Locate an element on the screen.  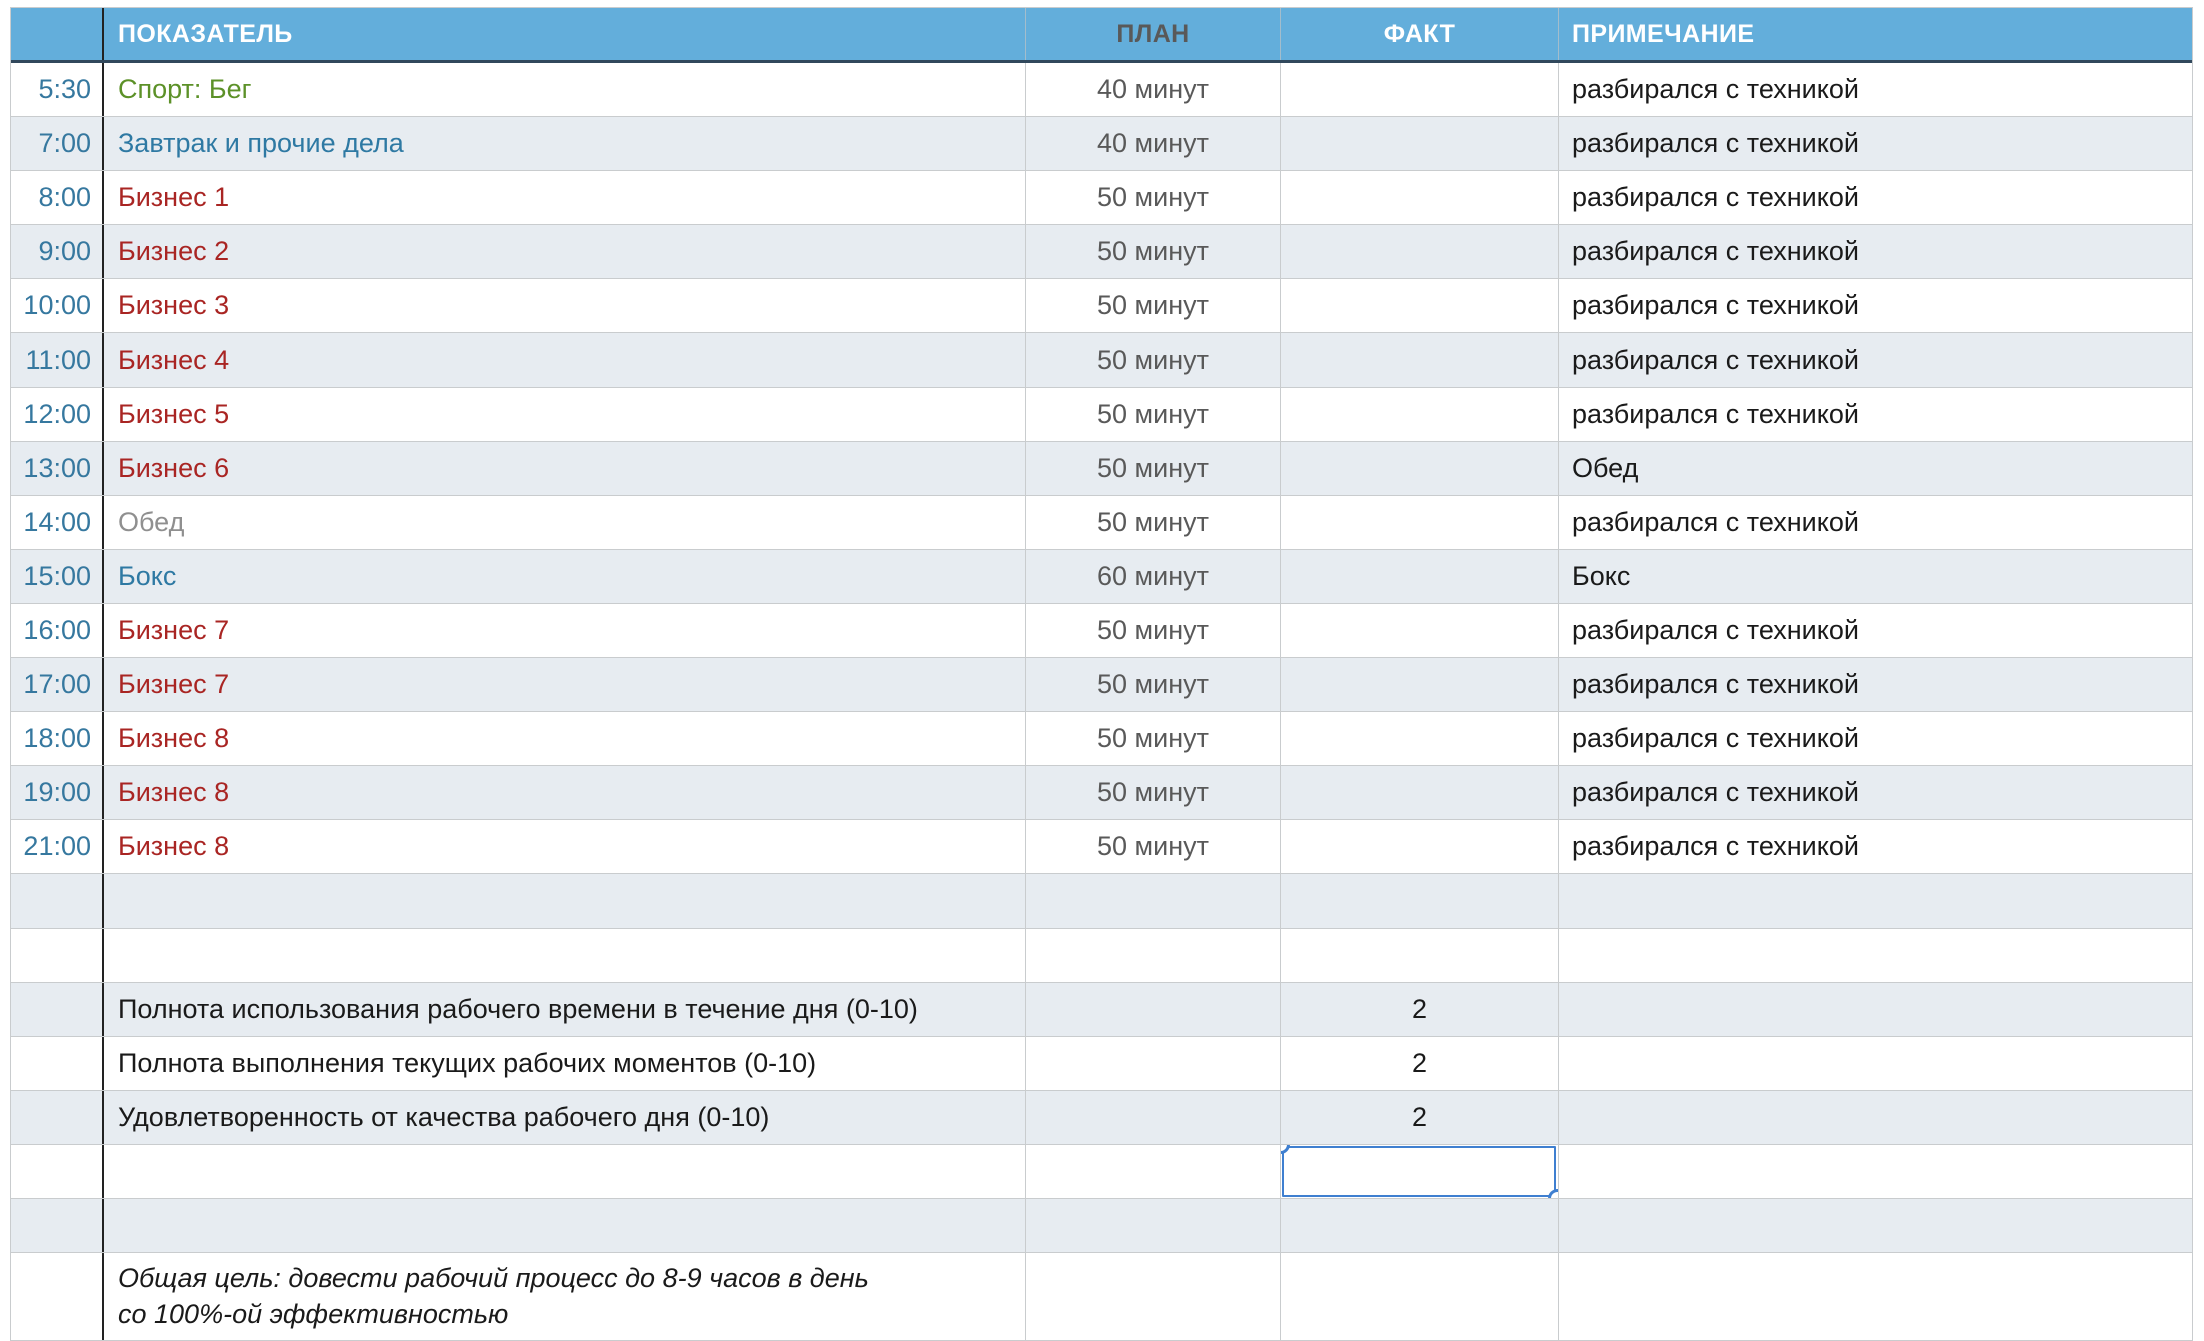
time-cell: 21:00 is located at coordinates (57, 847).